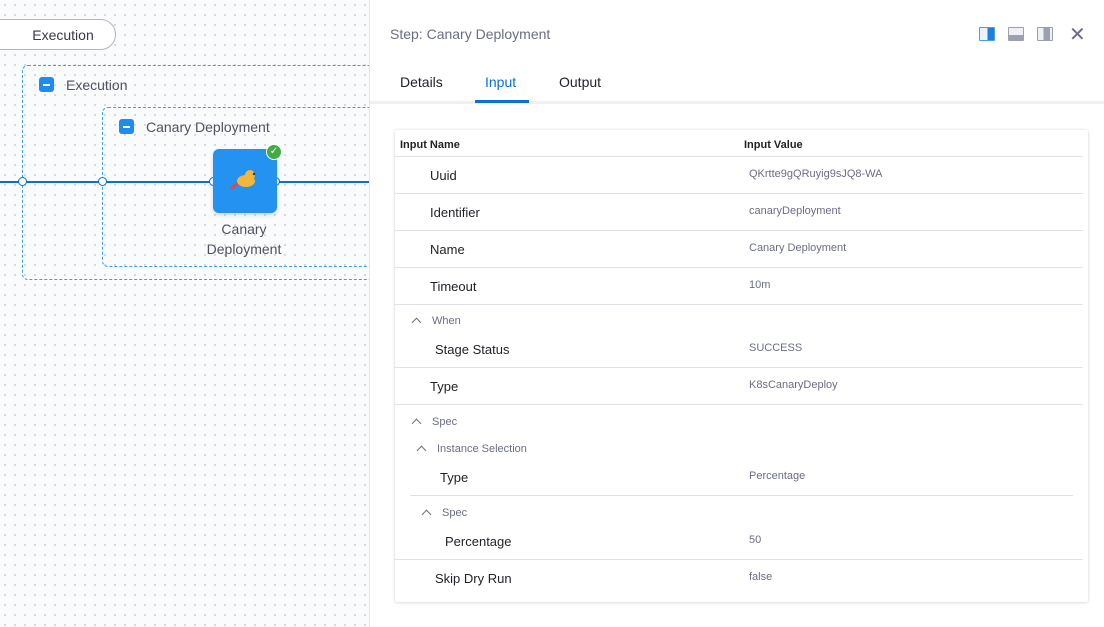 The width and height of the screenshot is (1104, 627). I want to click on table-row: Type K8sCanaryDeploy, so click(739, 386).